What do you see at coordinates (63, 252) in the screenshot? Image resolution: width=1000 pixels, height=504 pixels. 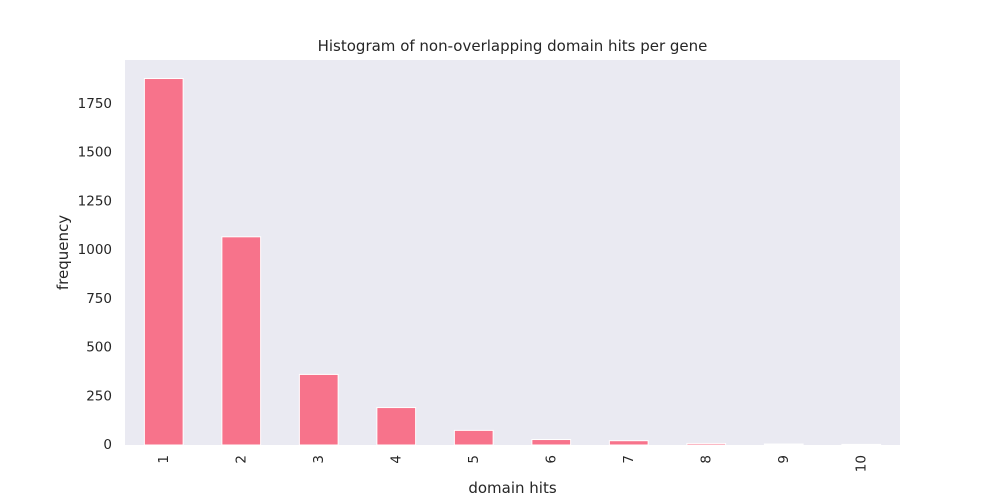 I see `y-axis-label: frequency` at bounding box center [63, 252].